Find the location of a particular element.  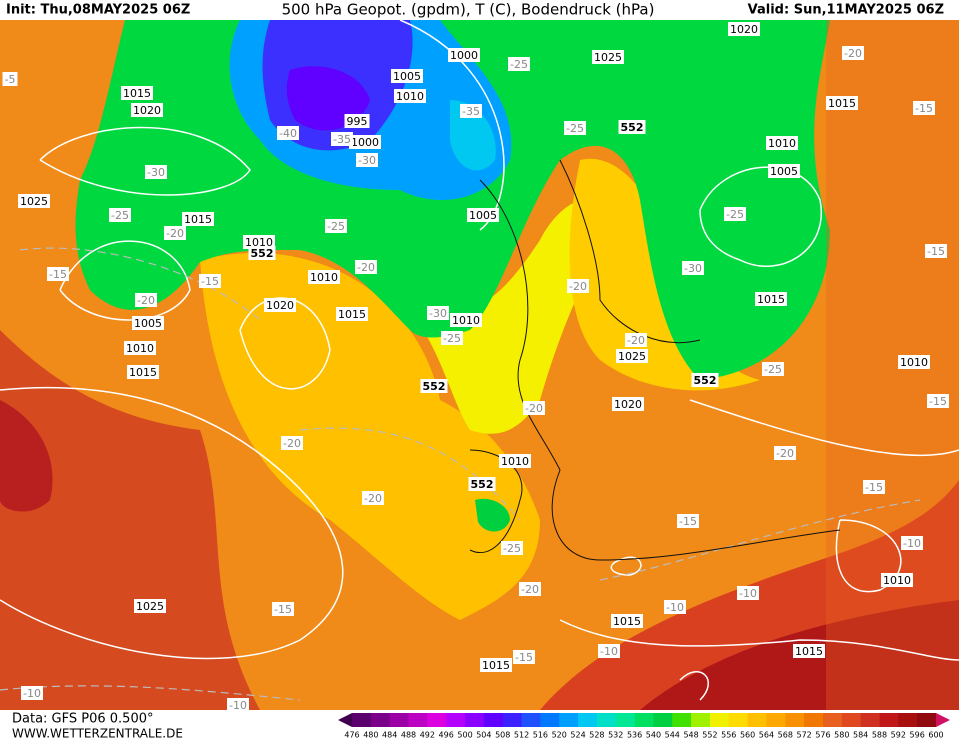

temperature-label: -5 is located at coordinates (10, 79).